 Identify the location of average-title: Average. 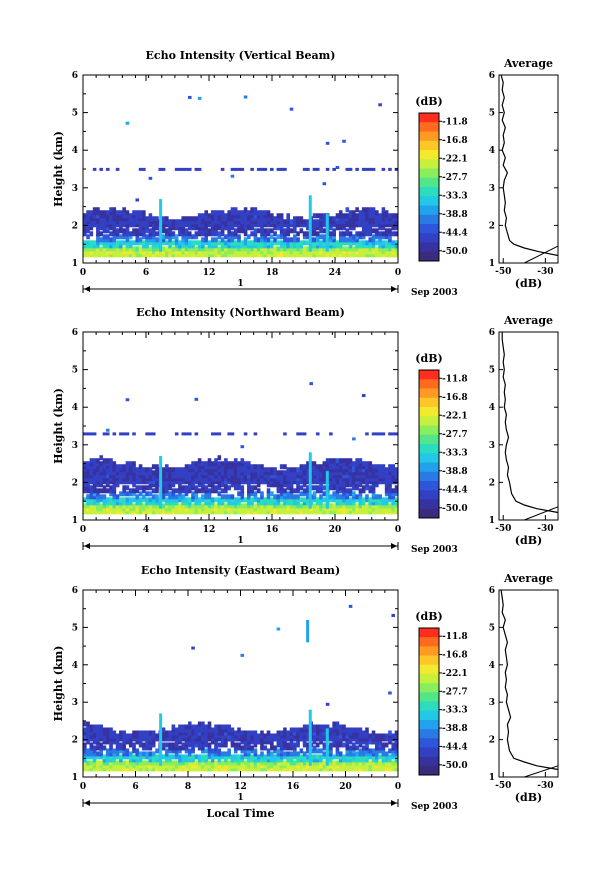
(528, 320).